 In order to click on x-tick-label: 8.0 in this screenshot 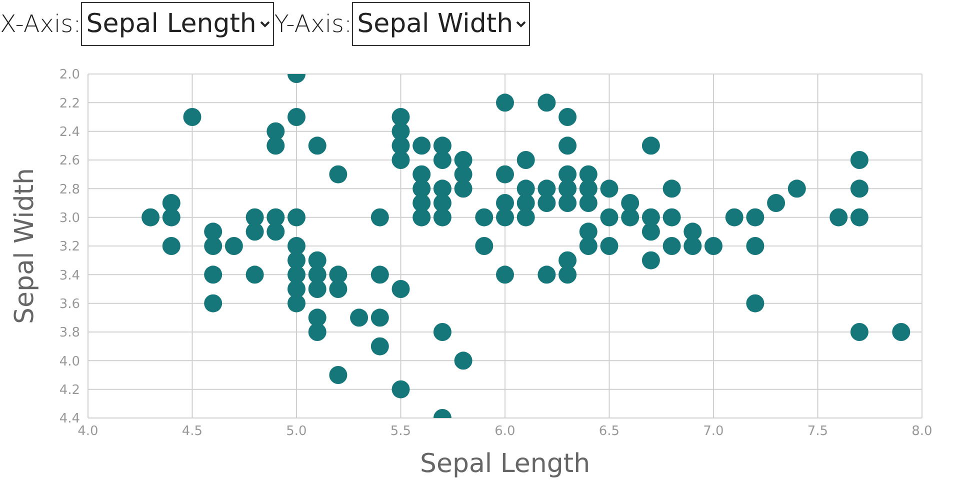, I will do `click(922, 432)`.